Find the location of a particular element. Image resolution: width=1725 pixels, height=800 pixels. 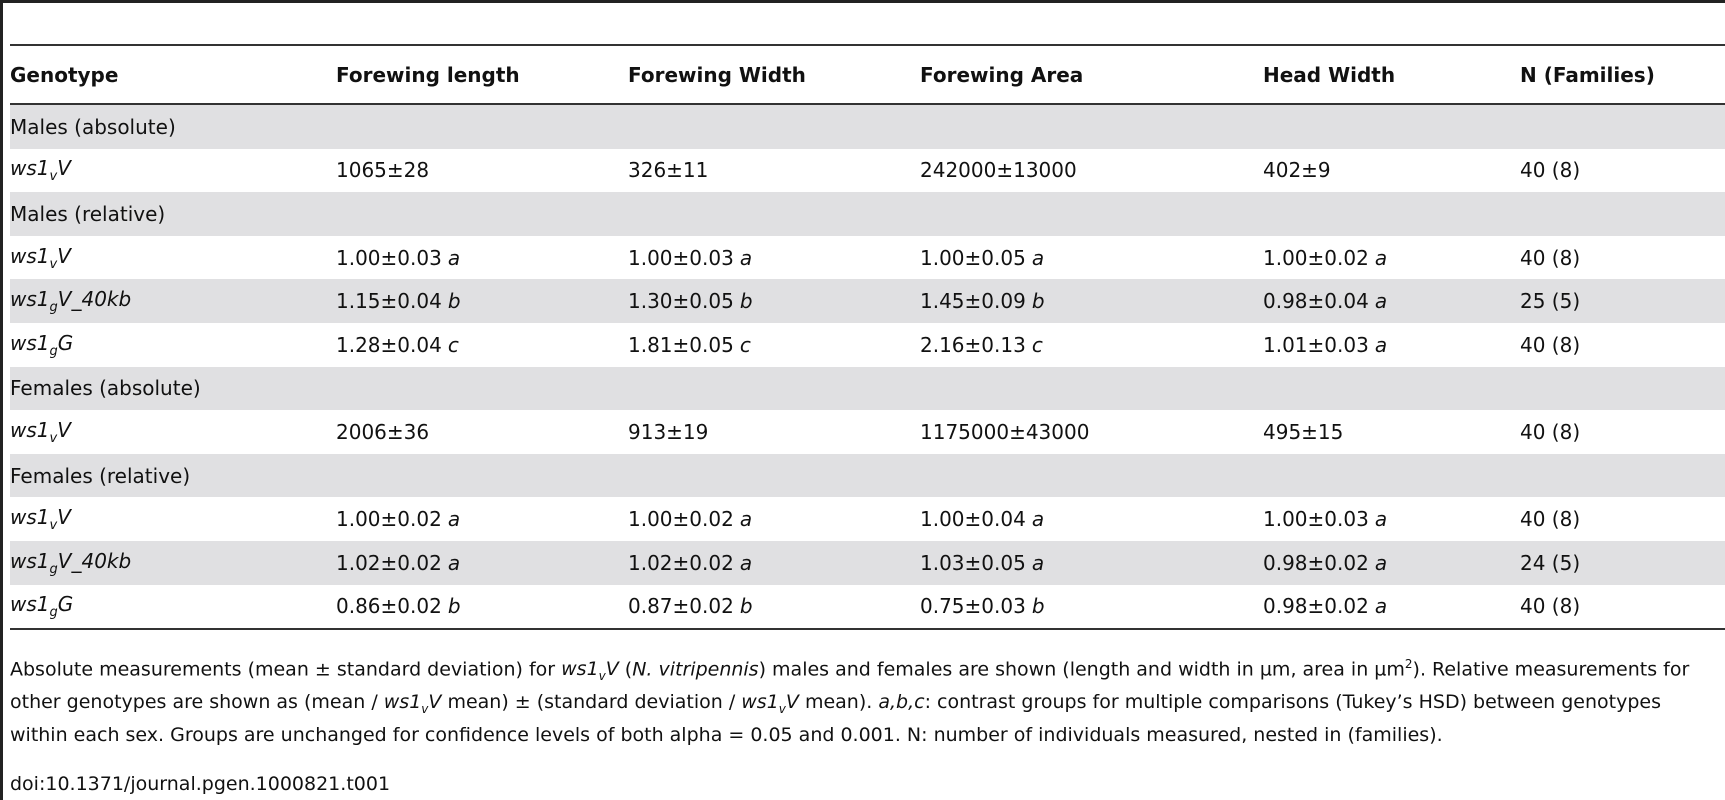

section-row: Males (absolute) is located at coordinates (867, 126).